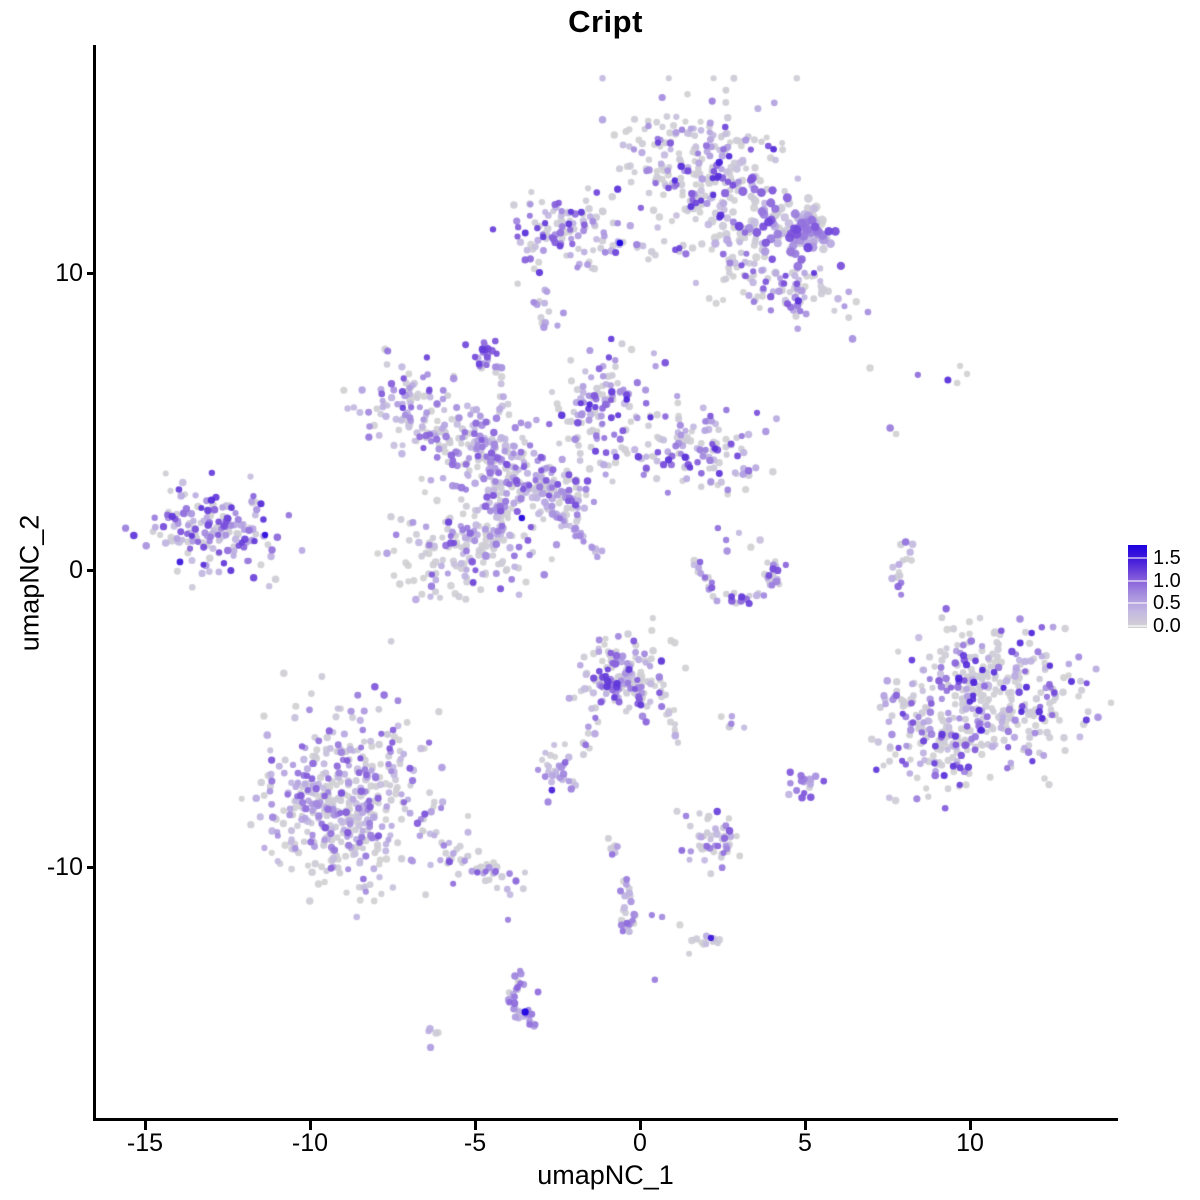 The height and width of the screenshot is (1200, 1200). I want to click on plot-title: Cript, so click(605, 21).